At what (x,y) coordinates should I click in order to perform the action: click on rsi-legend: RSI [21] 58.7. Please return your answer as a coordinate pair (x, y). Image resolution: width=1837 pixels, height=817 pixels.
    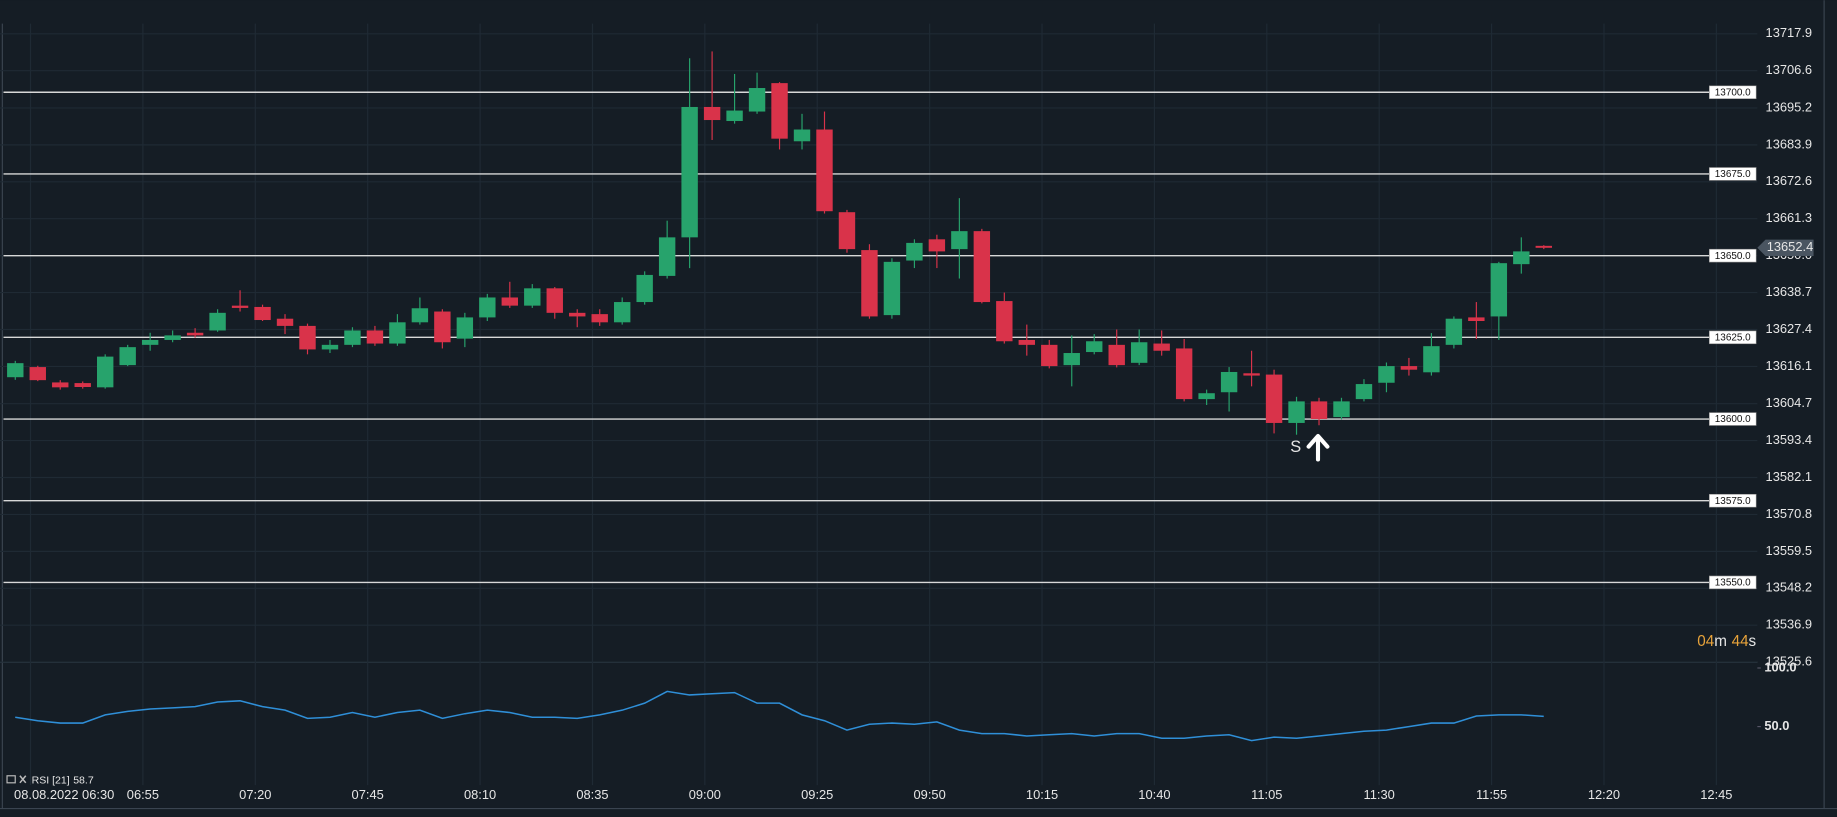
    Looking at the image, I should click on (50, 780).